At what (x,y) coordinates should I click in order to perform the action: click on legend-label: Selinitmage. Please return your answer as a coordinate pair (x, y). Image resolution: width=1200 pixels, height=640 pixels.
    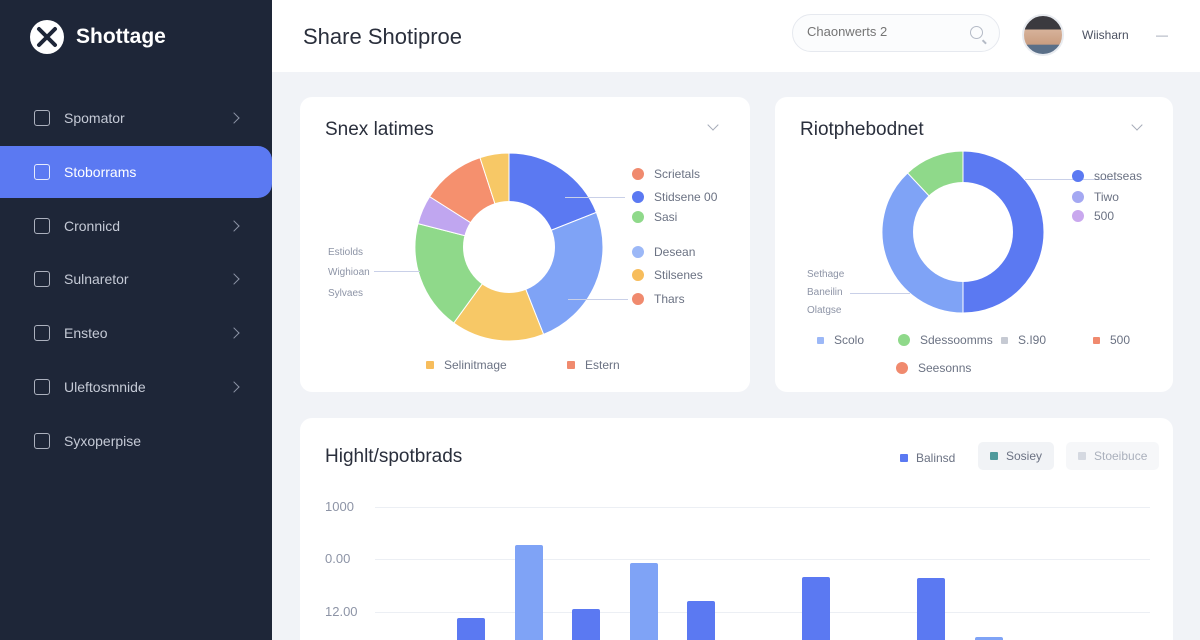
    Looking at the image, I should click on (475, 365).